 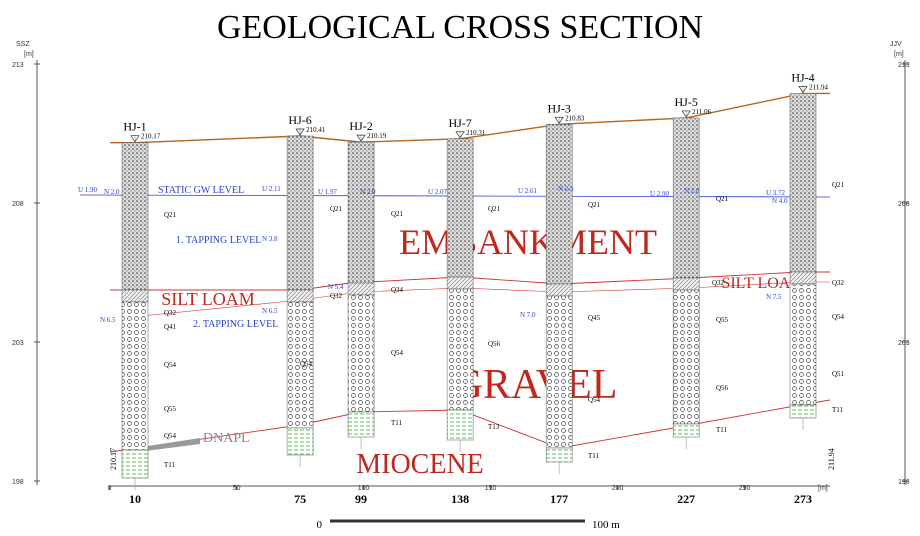 I want to click on borehole-name: HJ-6, so click(x=299, y=120).